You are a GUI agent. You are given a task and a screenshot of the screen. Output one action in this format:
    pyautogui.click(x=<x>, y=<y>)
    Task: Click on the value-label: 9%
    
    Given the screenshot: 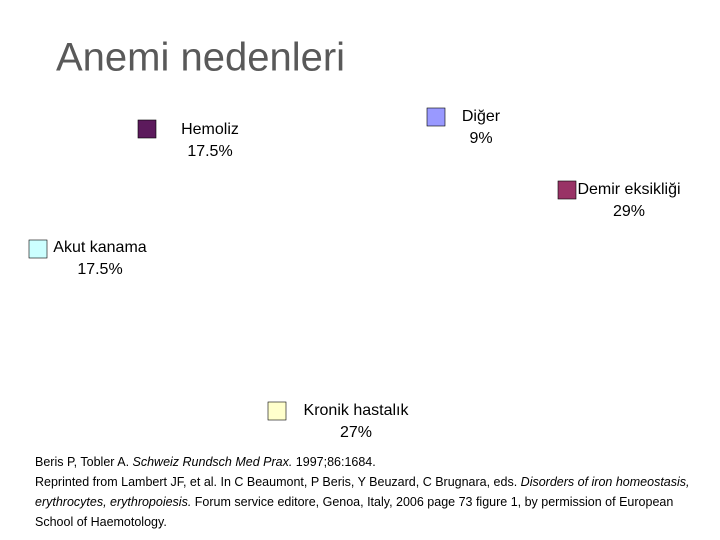 What is the action you would take?
    pyautogui.click(x=480, y=138)
    